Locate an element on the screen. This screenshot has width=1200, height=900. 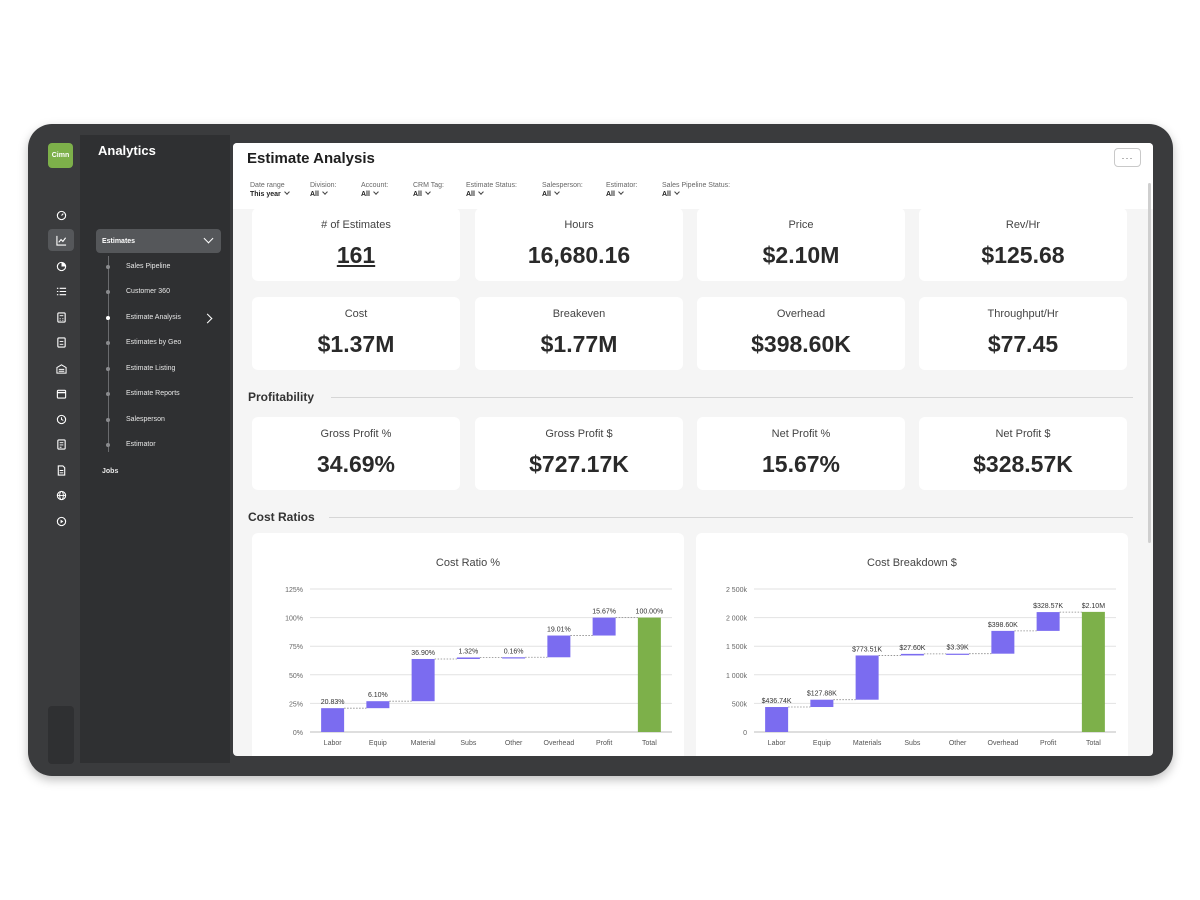
kpi-value-link: 161 is located at coordinates (356, 255).